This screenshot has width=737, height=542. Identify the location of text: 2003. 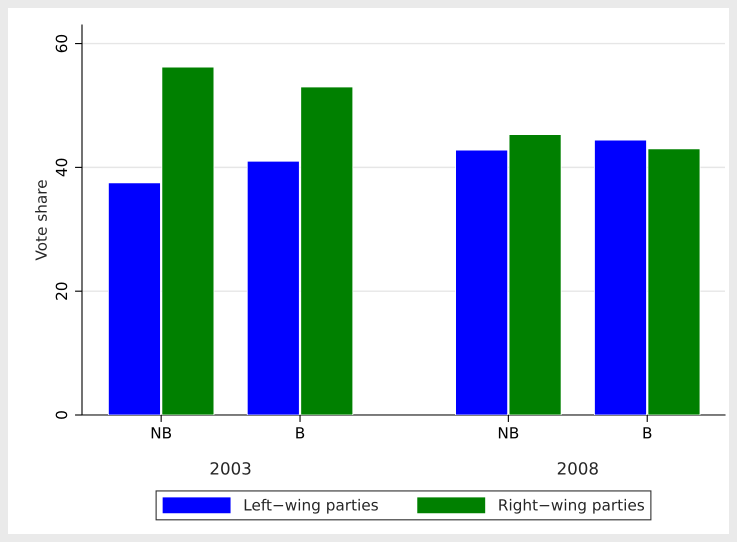
(230, 468).